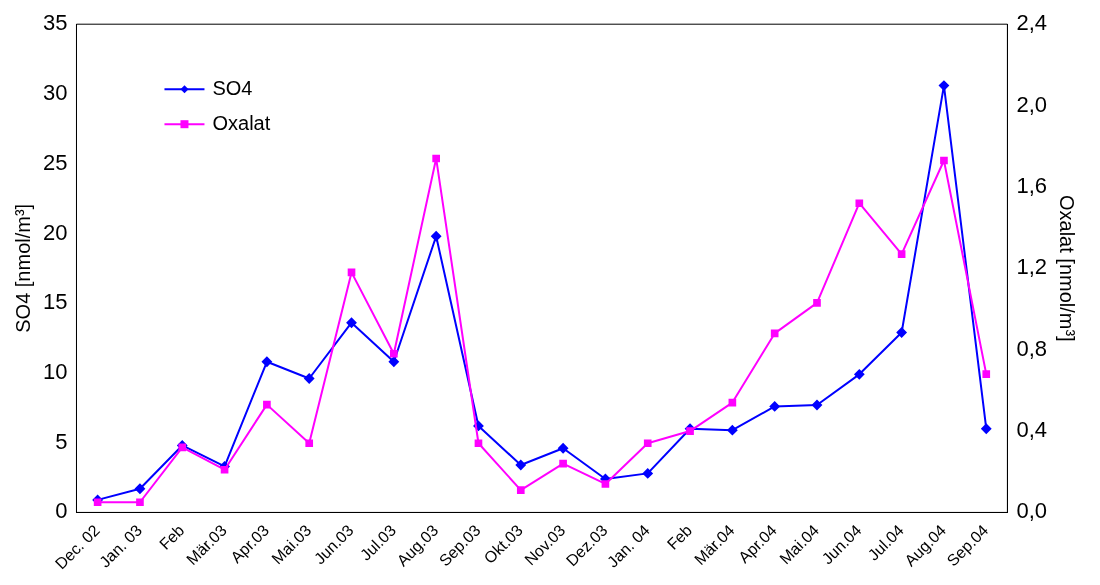  What do you see at coordinates (55, 302) in the screenshot?
I see `y-tick-label: 15` at bounding box center [55, 302].